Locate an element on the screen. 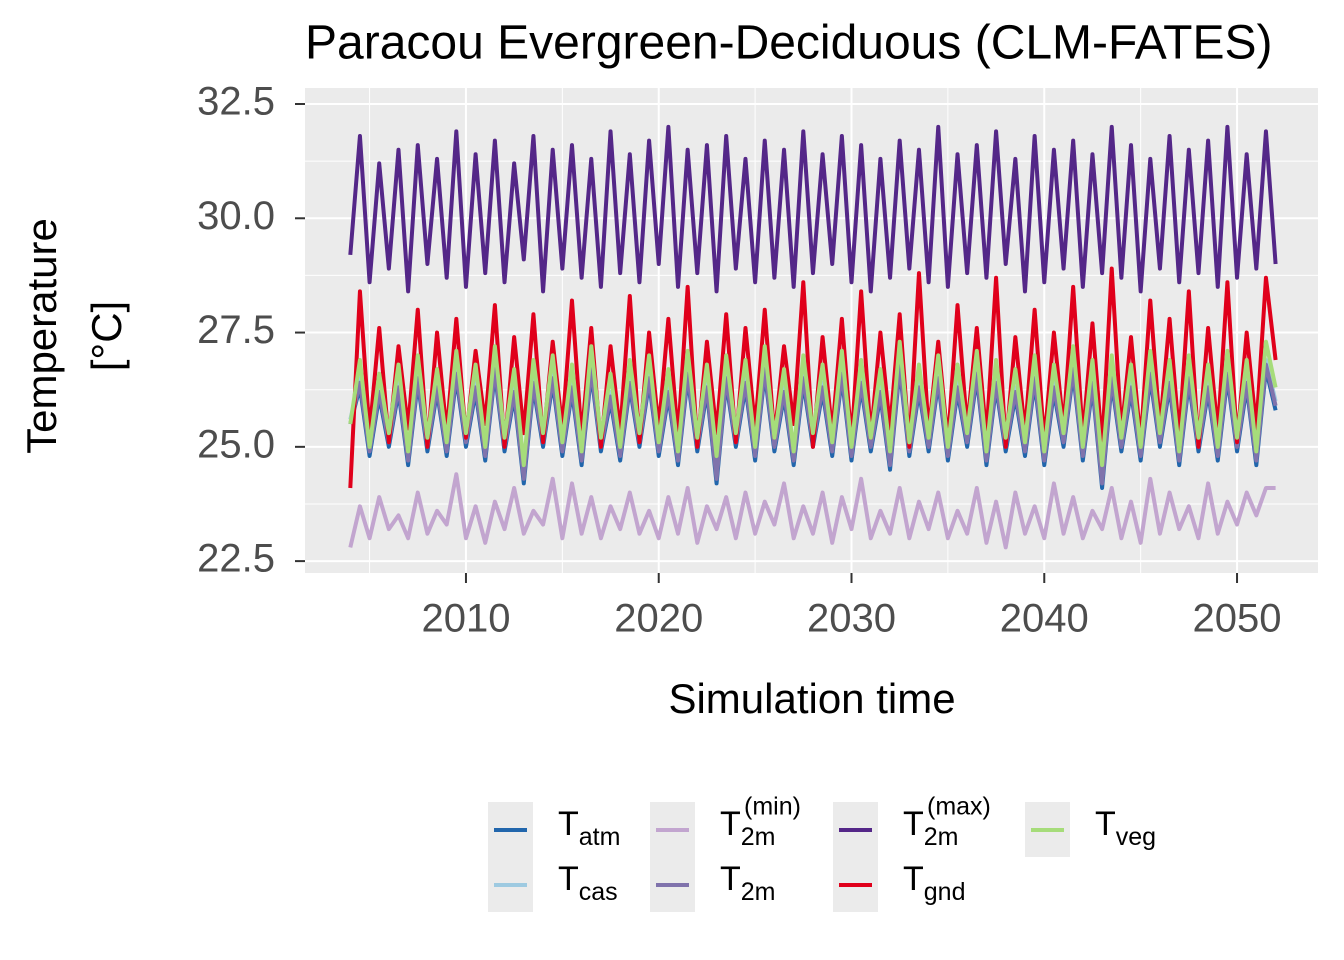 This screenshot has width=1344, height=960. x-tick-label: 2040 is located at coordinates (1044, 619).